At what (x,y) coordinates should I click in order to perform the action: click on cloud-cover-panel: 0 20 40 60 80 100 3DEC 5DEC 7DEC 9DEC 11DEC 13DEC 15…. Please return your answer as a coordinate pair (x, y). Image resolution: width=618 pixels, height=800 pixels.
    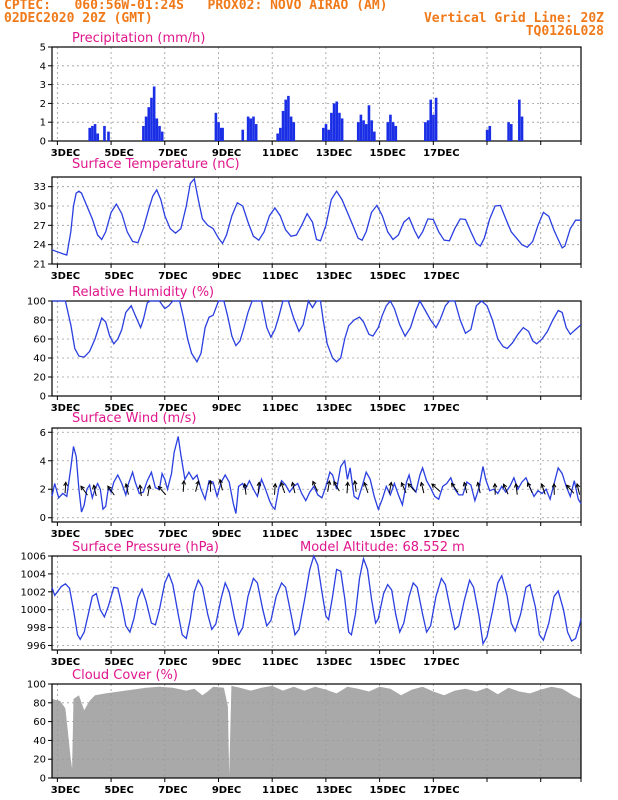
    Looking at the image, I should click on (304, 732).